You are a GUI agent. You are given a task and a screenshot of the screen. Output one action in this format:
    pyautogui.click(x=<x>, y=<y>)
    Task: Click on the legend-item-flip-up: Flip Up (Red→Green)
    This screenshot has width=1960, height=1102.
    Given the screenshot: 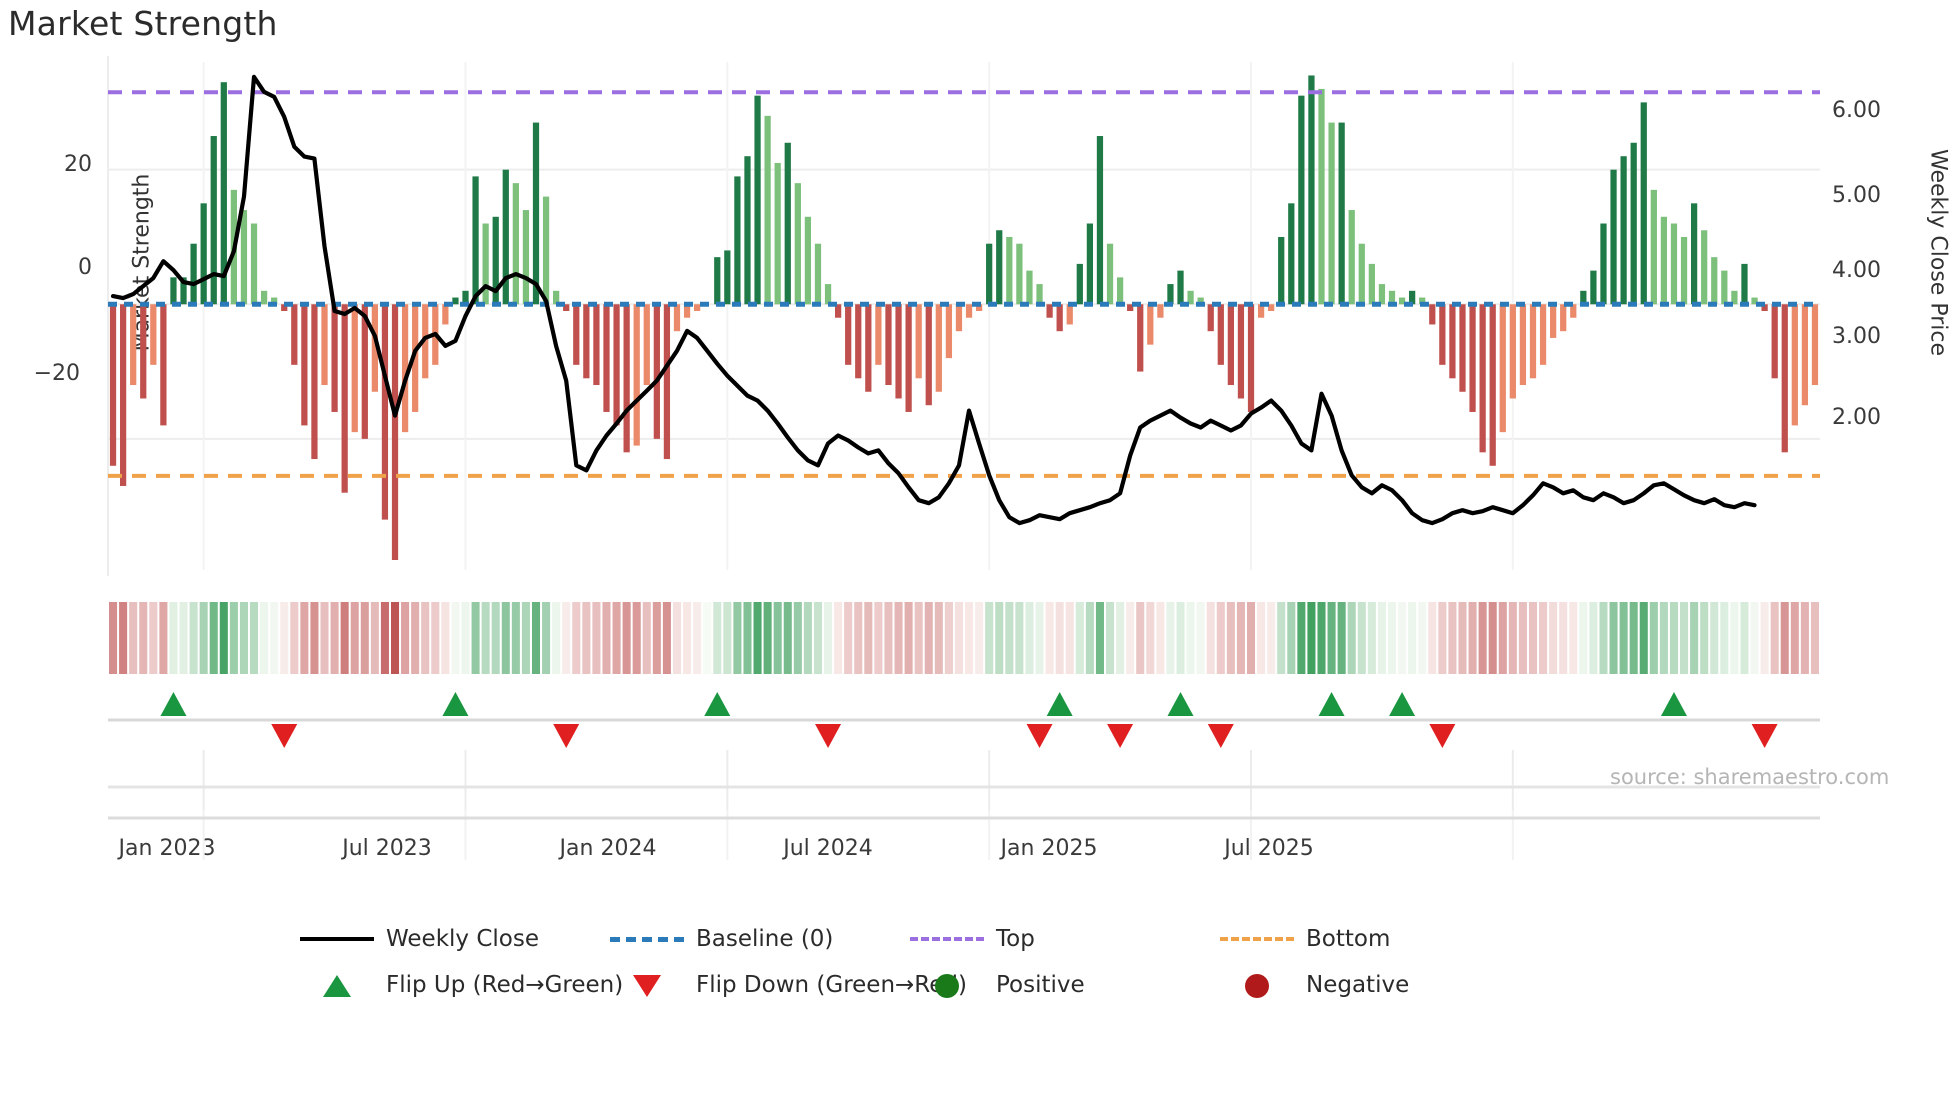 What is the action you would take?
    pyautogui.click(x=461, y=985)
    